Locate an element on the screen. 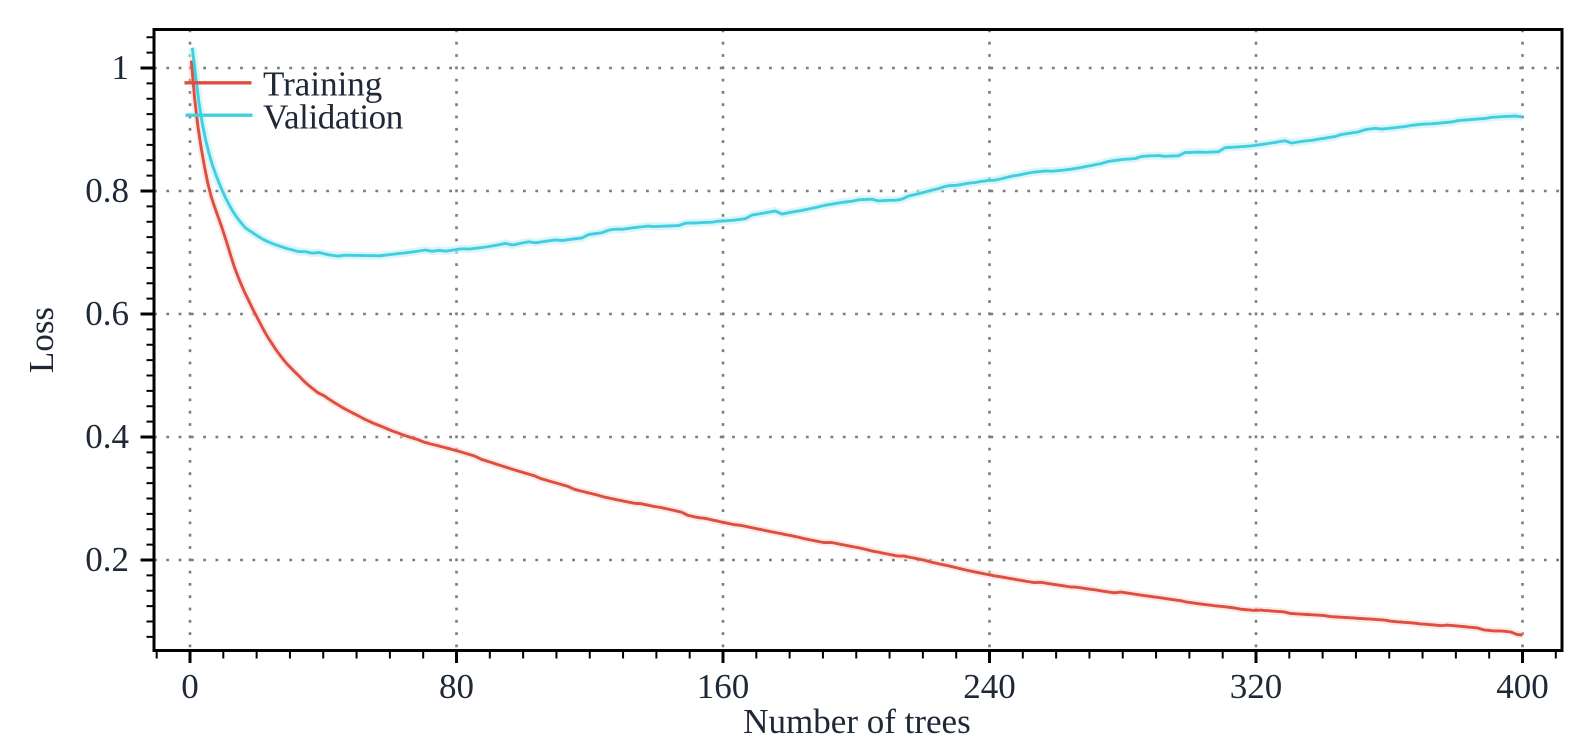  svg-text: 0 is located at coordinates (190, 686).